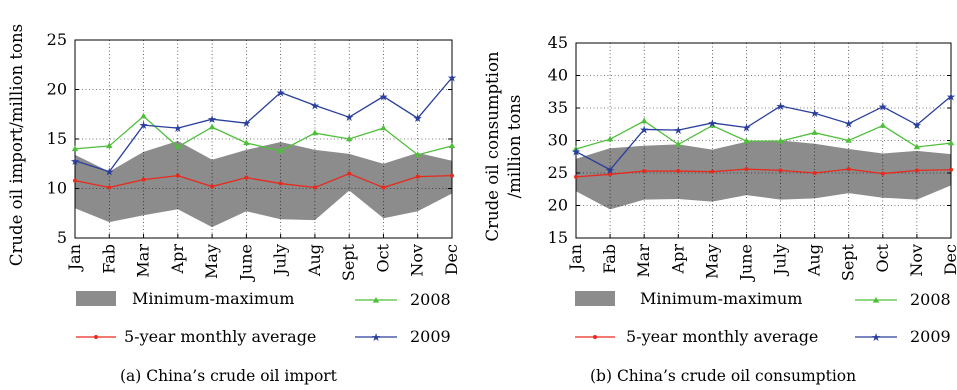  What do you see at coordinates (575, 258) in the screenshot?
I see `x-tick-label: Jan` at bounding box center [575, 258].